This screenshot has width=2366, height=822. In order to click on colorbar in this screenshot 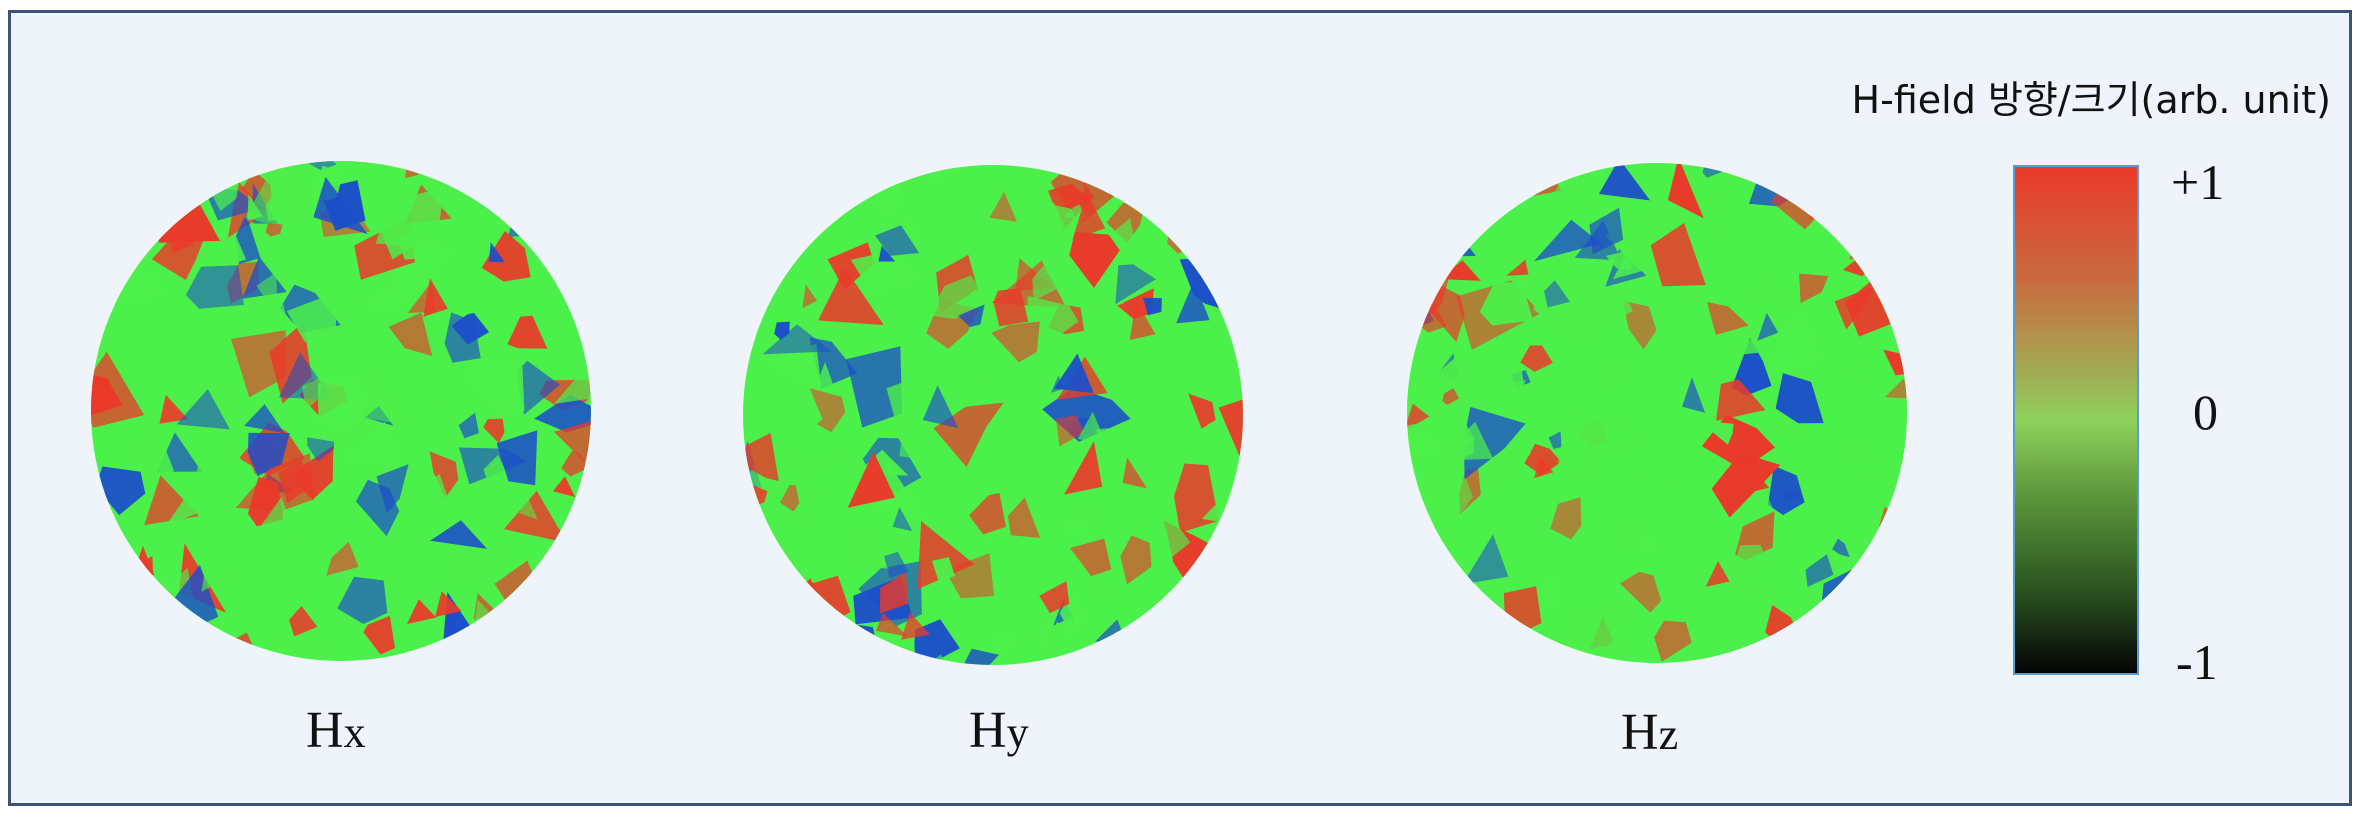, I will do `click(2076, 420)`.